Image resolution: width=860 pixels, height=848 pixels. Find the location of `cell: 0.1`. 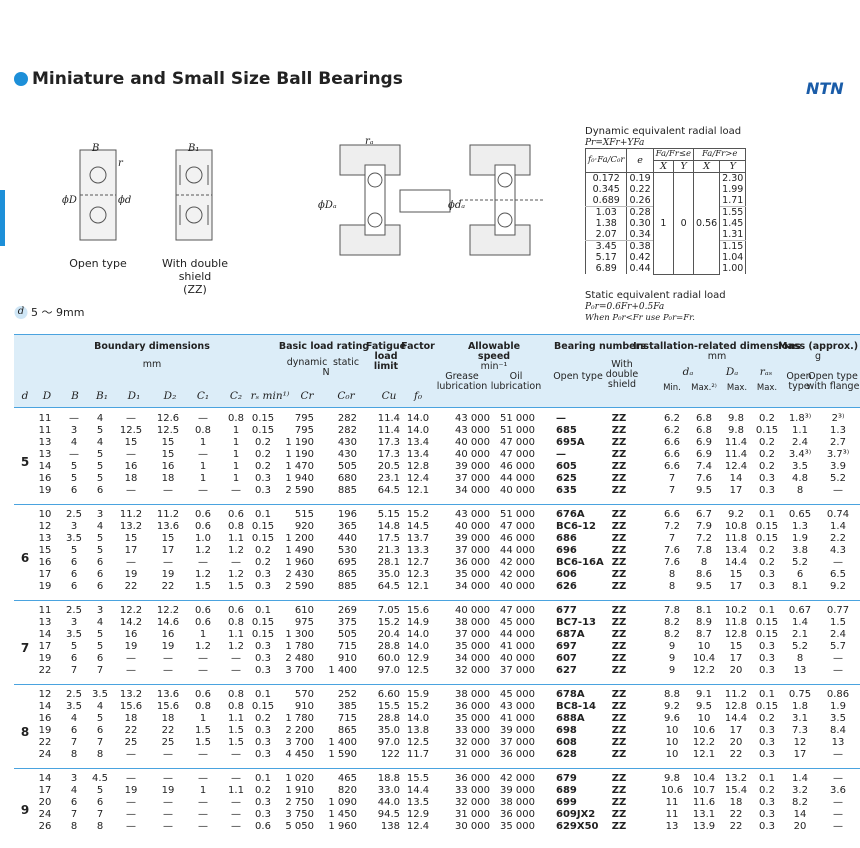

cell: 0.1 is located at coordinates (767, 694).